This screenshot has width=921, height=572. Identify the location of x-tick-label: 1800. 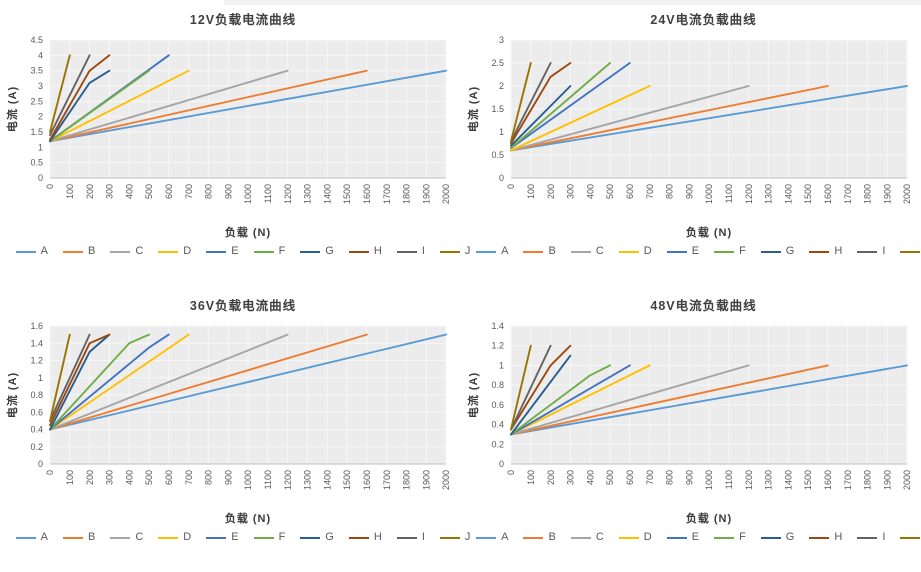
(407, 194).